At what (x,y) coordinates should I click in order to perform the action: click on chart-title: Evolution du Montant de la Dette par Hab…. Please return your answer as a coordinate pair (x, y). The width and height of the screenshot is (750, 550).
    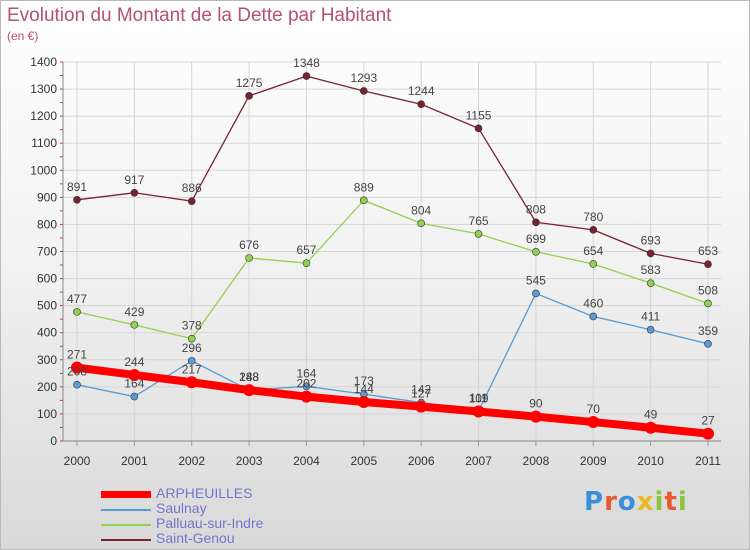
    Looking at the image, I should click on (199, 15).